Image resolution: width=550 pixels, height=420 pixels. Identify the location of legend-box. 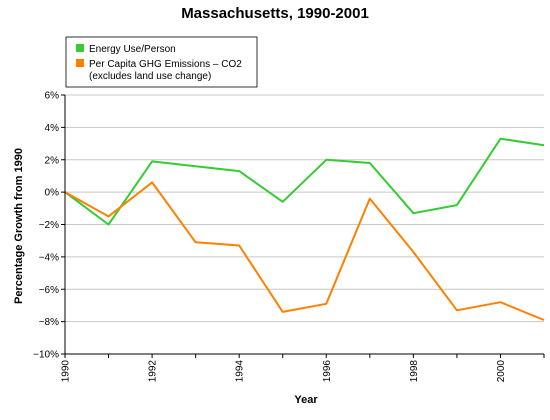
(161, 62).